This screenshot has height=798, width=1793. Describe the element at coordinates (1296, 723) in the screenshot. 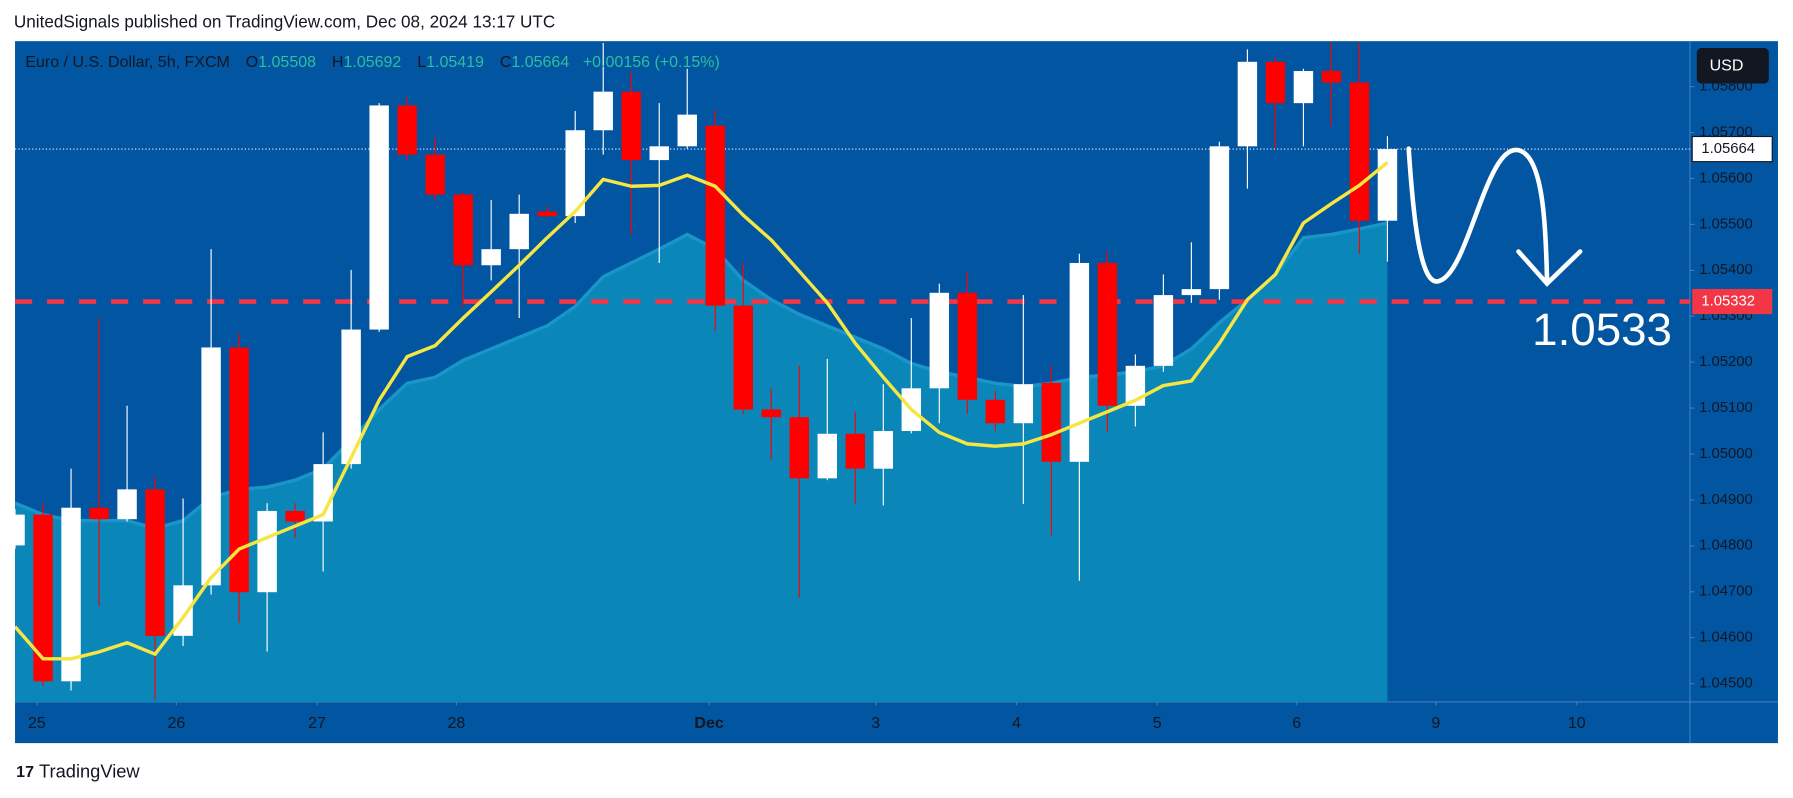

I see `x-tick-label: 6` at that location.